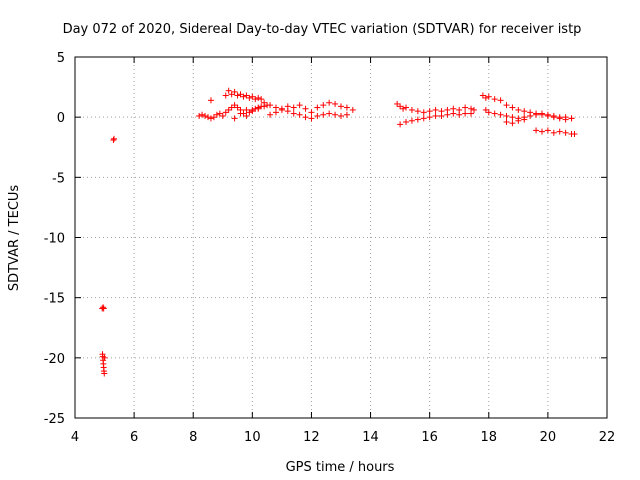 The width and height of the screenshot is (640, 480). Describe the element at coordinates (14, 238) in the screenshot. I see `y-axis-label: SDTVAR / TECUs` at that location.